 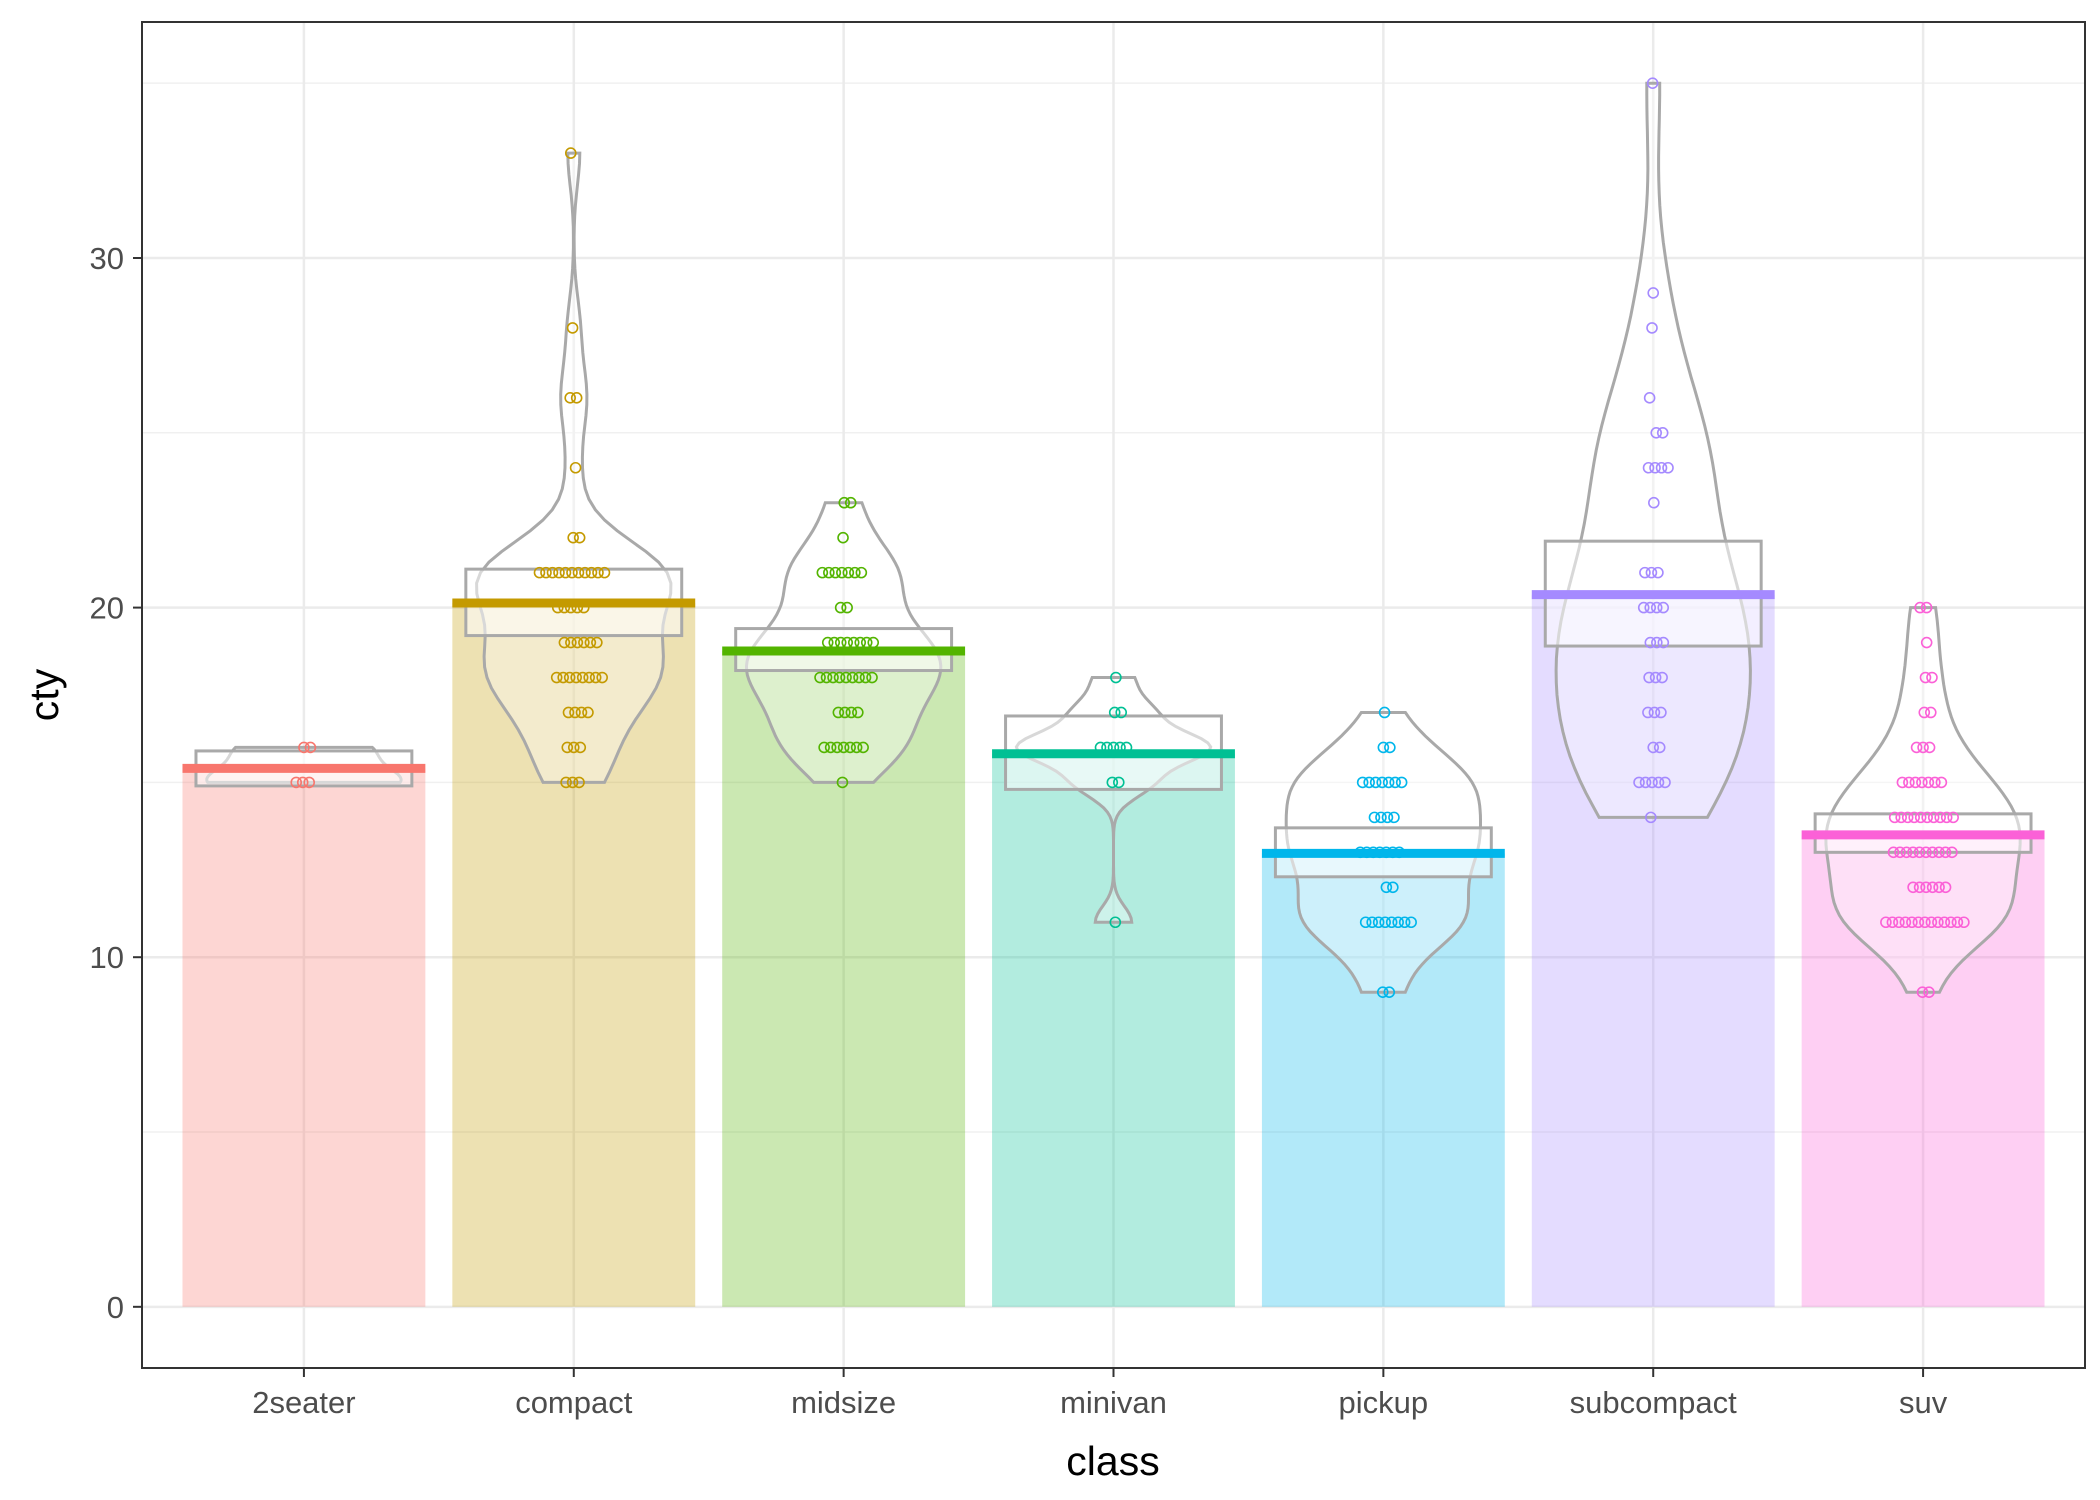 What do you see at coordinates (107, 957) in the screenshot?
I see `y-tick-label: 10` at bounding box center [107, 957].